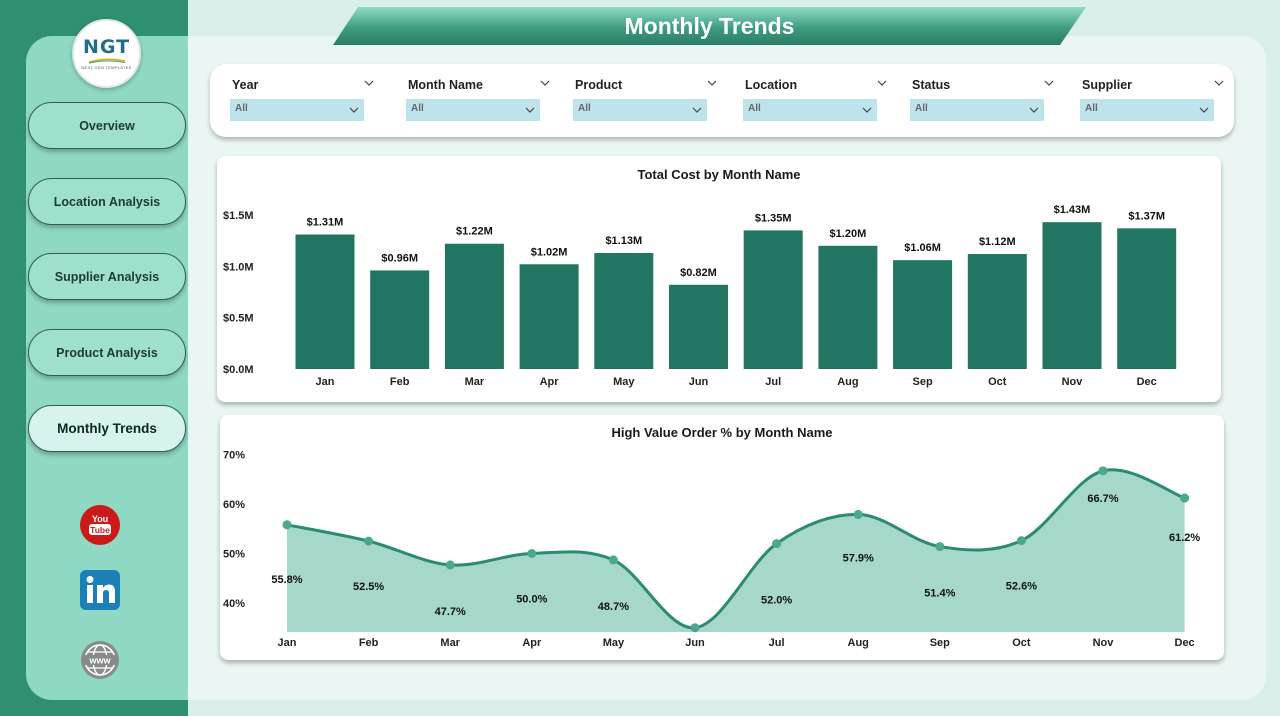 This screenshot has width=1280, height=716. I want to click on svg-text: You, so click(100, 519).